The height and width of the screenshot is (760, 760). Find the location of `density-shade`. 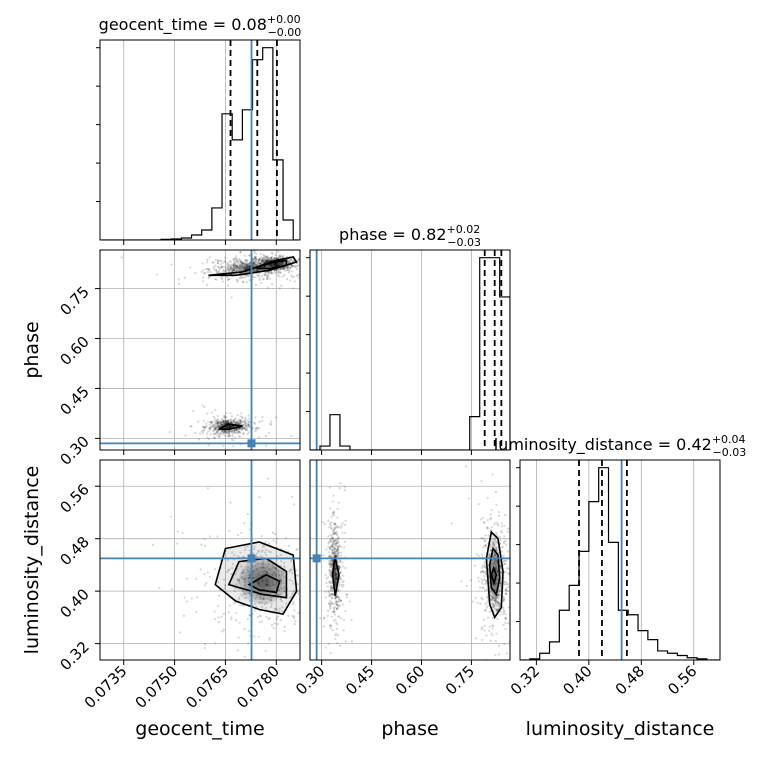

density-shade is located at coordinates (228, 426).